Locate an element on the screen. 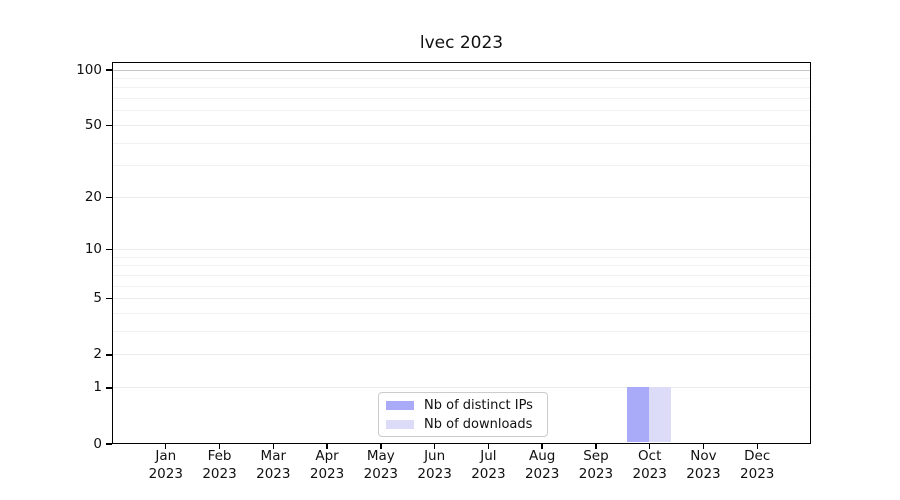 This screenshot has width=900, height=500. x-tick-label: Jun 2023 is located at coordinates (434, 465).